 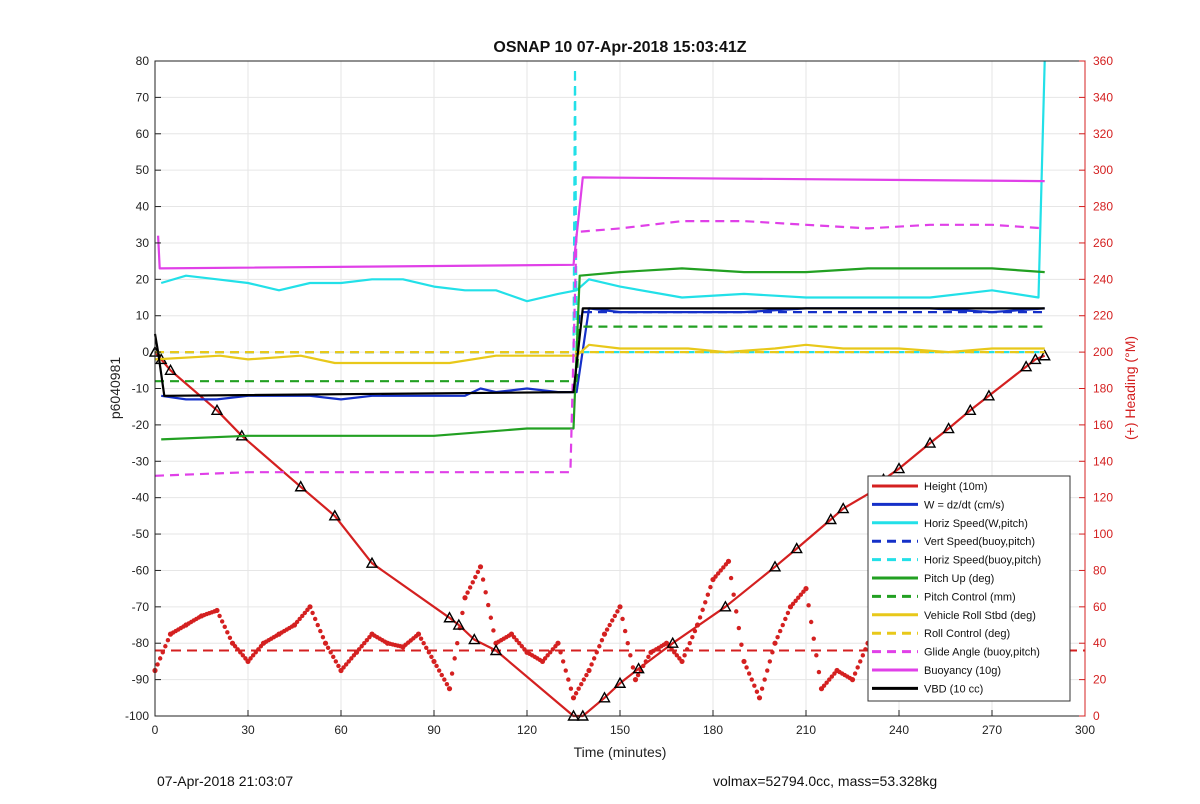 What do you see at coordinates (620, 730) in the screenshot?
I see `x-tick-label: 150` at bounding box center [620, 730].